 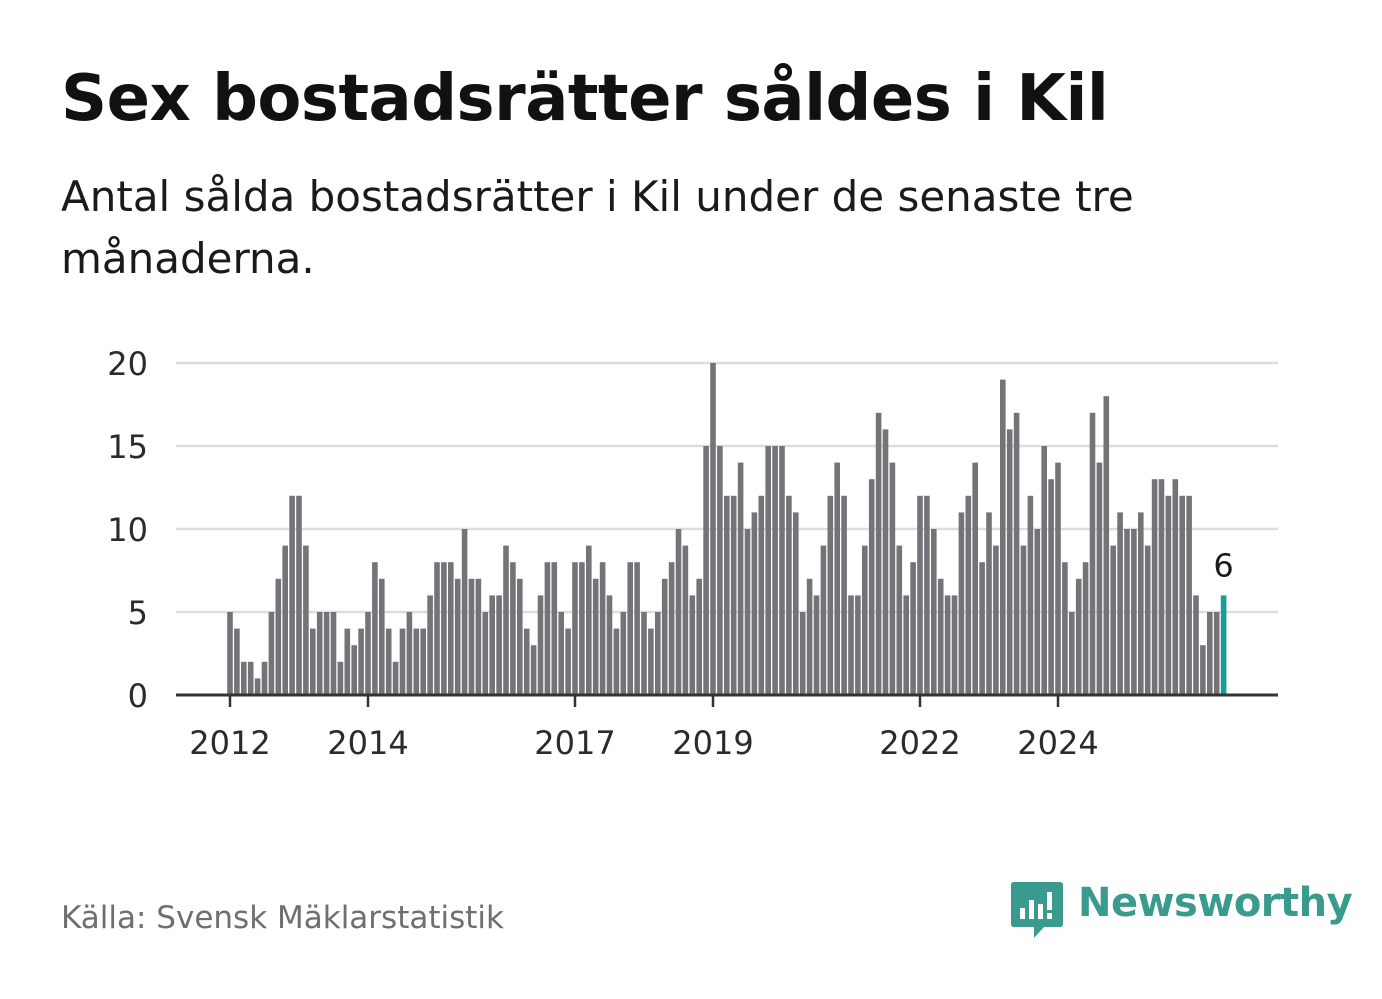 What do you see at coordinates (127, 530) in the screenshot?
I see `y-tick-label: 10` at bounding box center [127, 530].